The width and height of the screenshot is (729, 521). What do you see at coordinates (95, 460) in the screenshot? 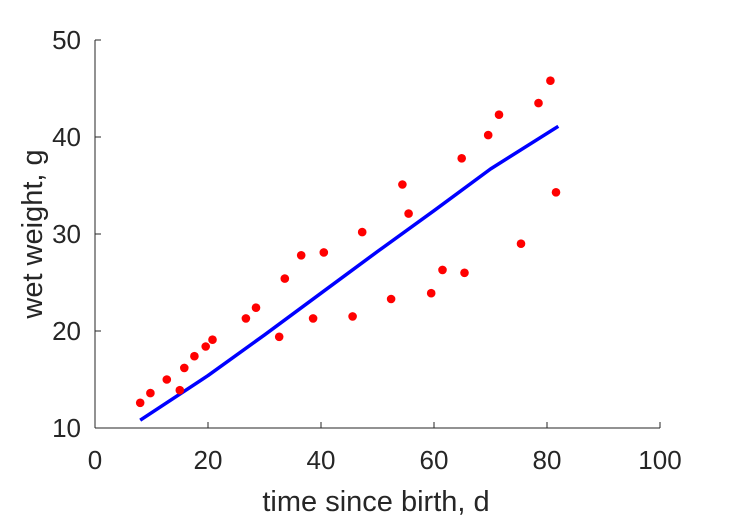
I see `x-tick-label: 0` at bounding box center [95, 460].